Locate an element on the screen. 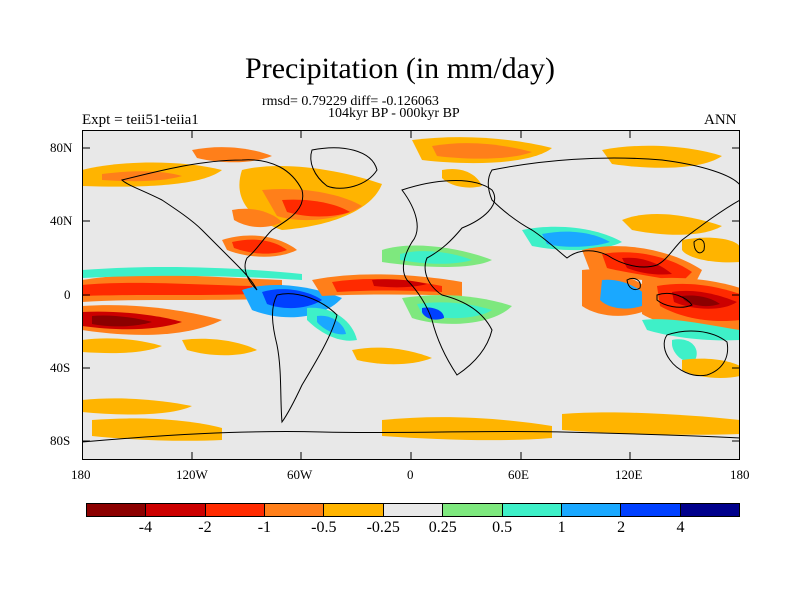  colorbar-label: 0.5 is located at coordinates (502, 527).